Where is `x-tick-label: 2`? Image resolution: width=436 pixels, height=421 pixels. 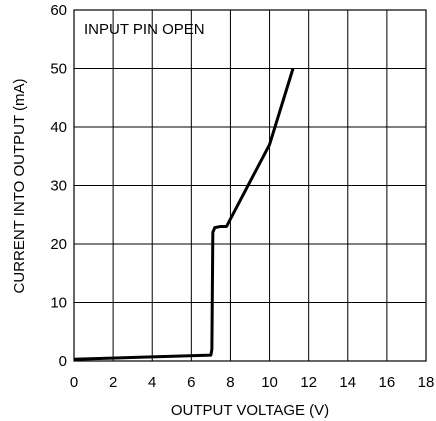 x-tick-label: 2 is located at coordinates (113, 382).